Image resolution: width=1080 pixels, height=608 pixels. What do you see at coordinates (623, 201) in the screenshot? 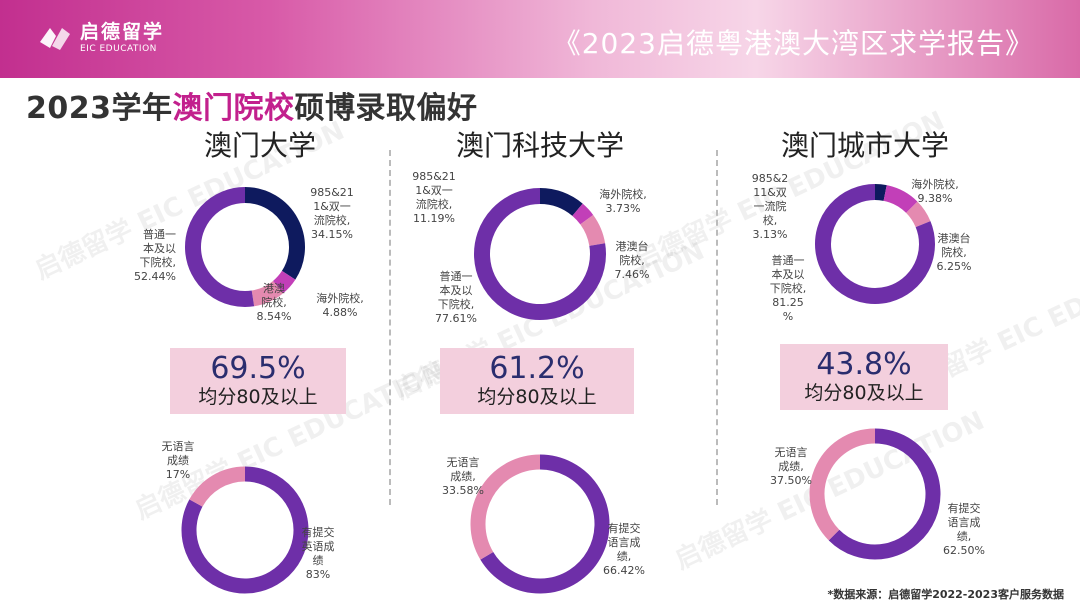
I see `slice-label: 海外院校, 3.73%` at bounding box center [623, 201].